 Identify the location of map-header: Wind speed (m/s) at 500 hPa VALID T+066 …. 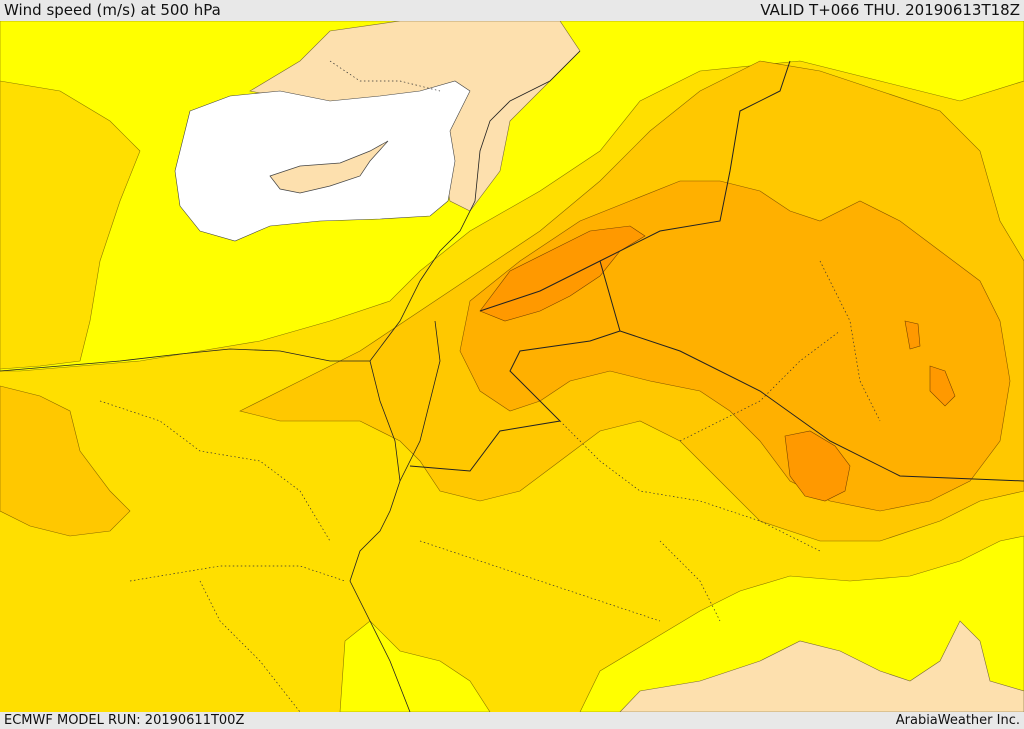
(512, 10).